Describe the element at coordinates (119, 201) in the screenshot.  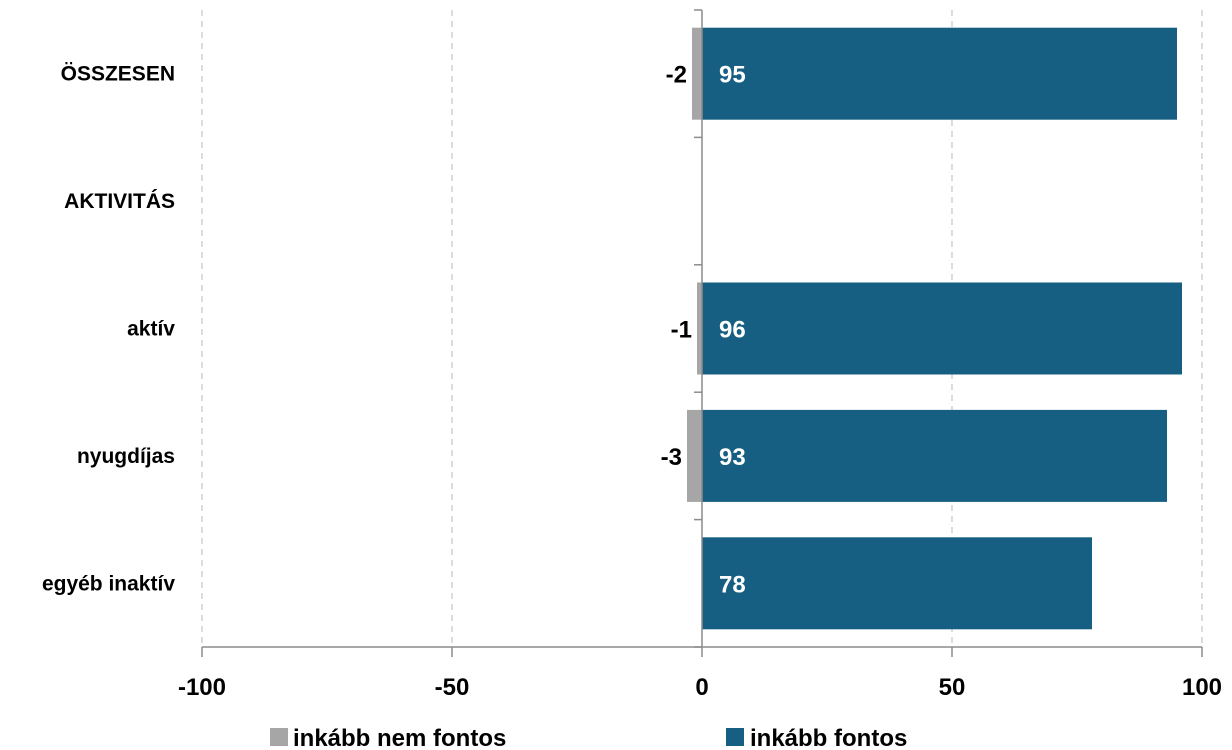
I see `category-label-aktivitas: AKTIVITÁS` at that location.